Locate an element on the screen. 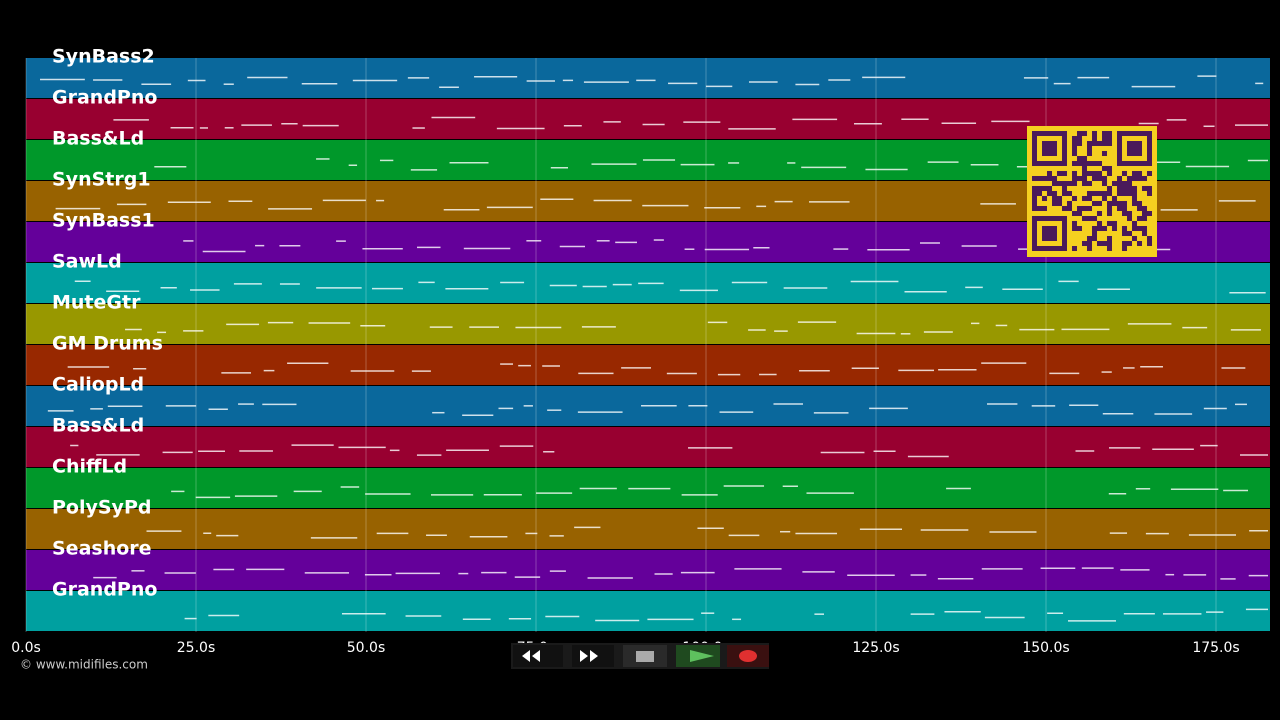 The height and width of the screenshot is (720, 1280). play-button is located at coordinates (698, 656).